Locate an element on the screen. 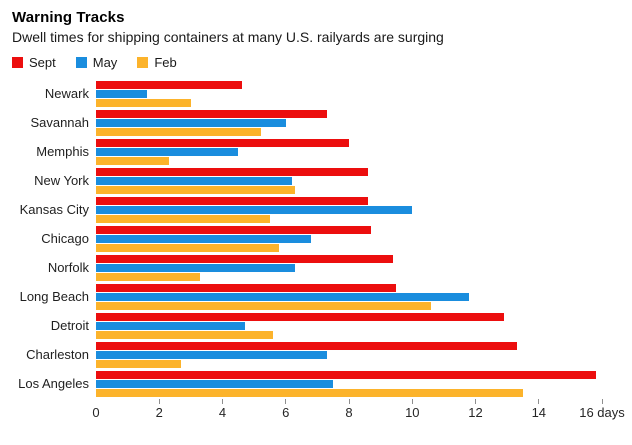  legend: Sept May Feb is located at coordinates (322, 62).